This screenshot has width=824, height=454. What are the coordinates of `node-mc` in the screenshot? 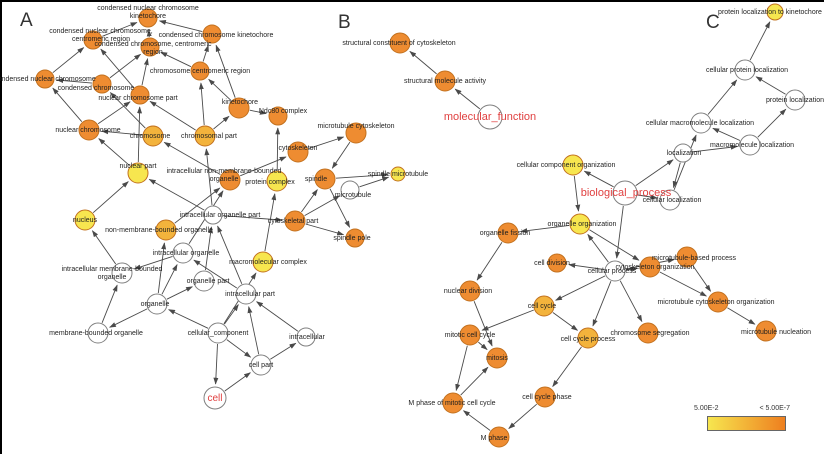 It's located at (356, 133).